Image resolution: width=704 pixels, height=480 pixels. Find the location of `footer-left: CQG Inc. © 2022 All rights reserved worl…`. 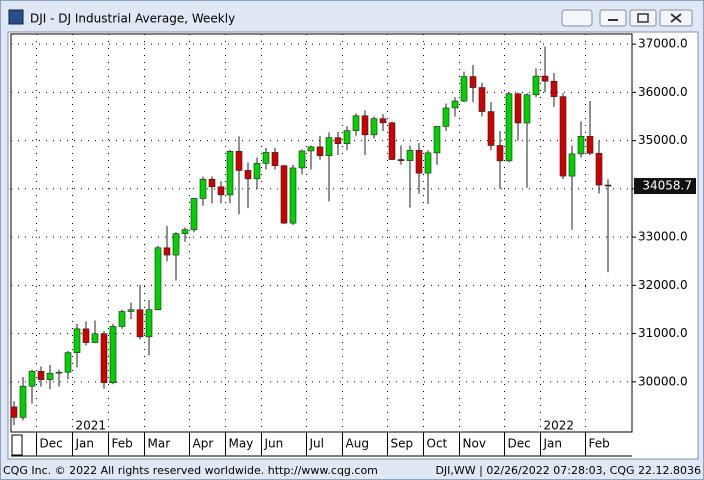

footer-left: CQG Inc. © 2022 All rights reserved worl… is located at coordinates (190, 470).